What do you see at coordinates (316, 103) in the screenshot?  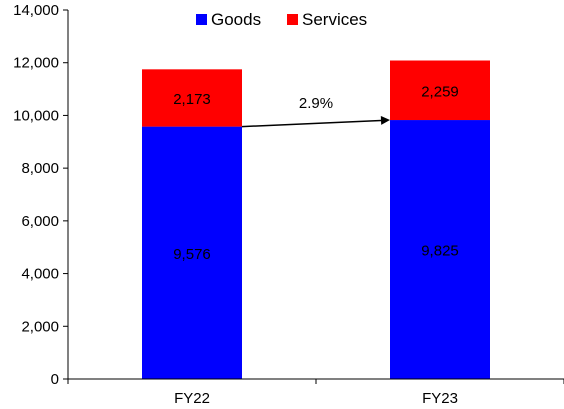 I see `growth-label: 2.9%` at bounding box center [316, 103].